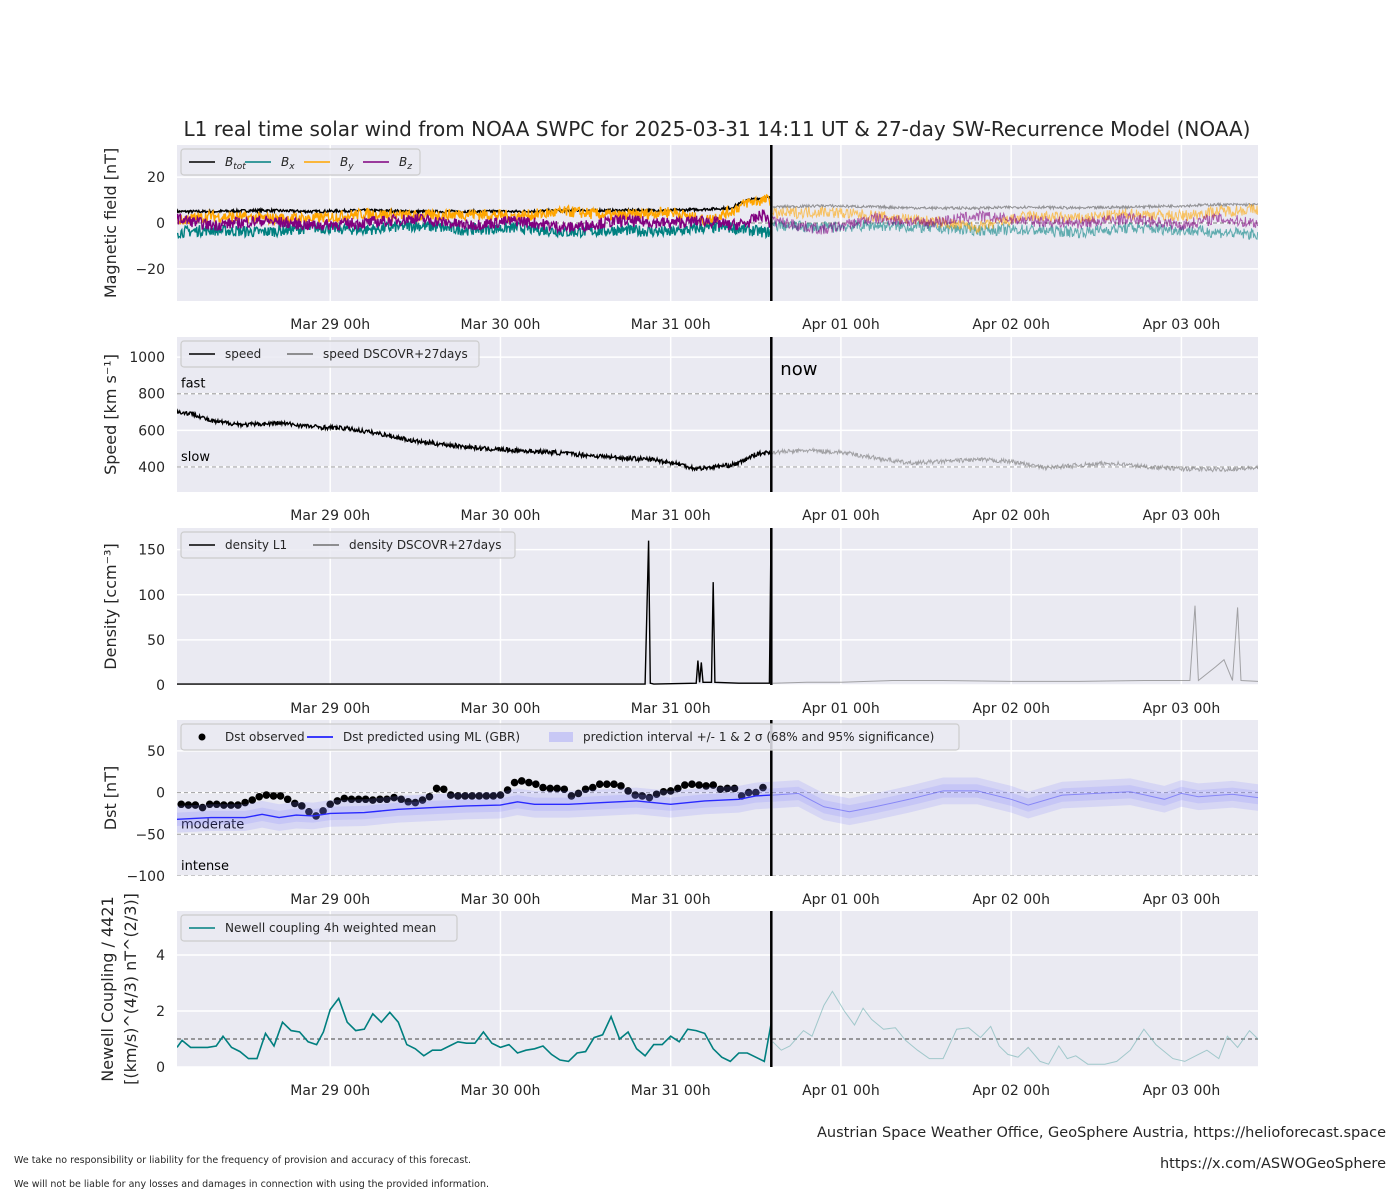  What do you see at coordinates (1015, 206) in the screenshot?
I see `series-btot-27-day-recurrence` at bounding box center [1015, 206].